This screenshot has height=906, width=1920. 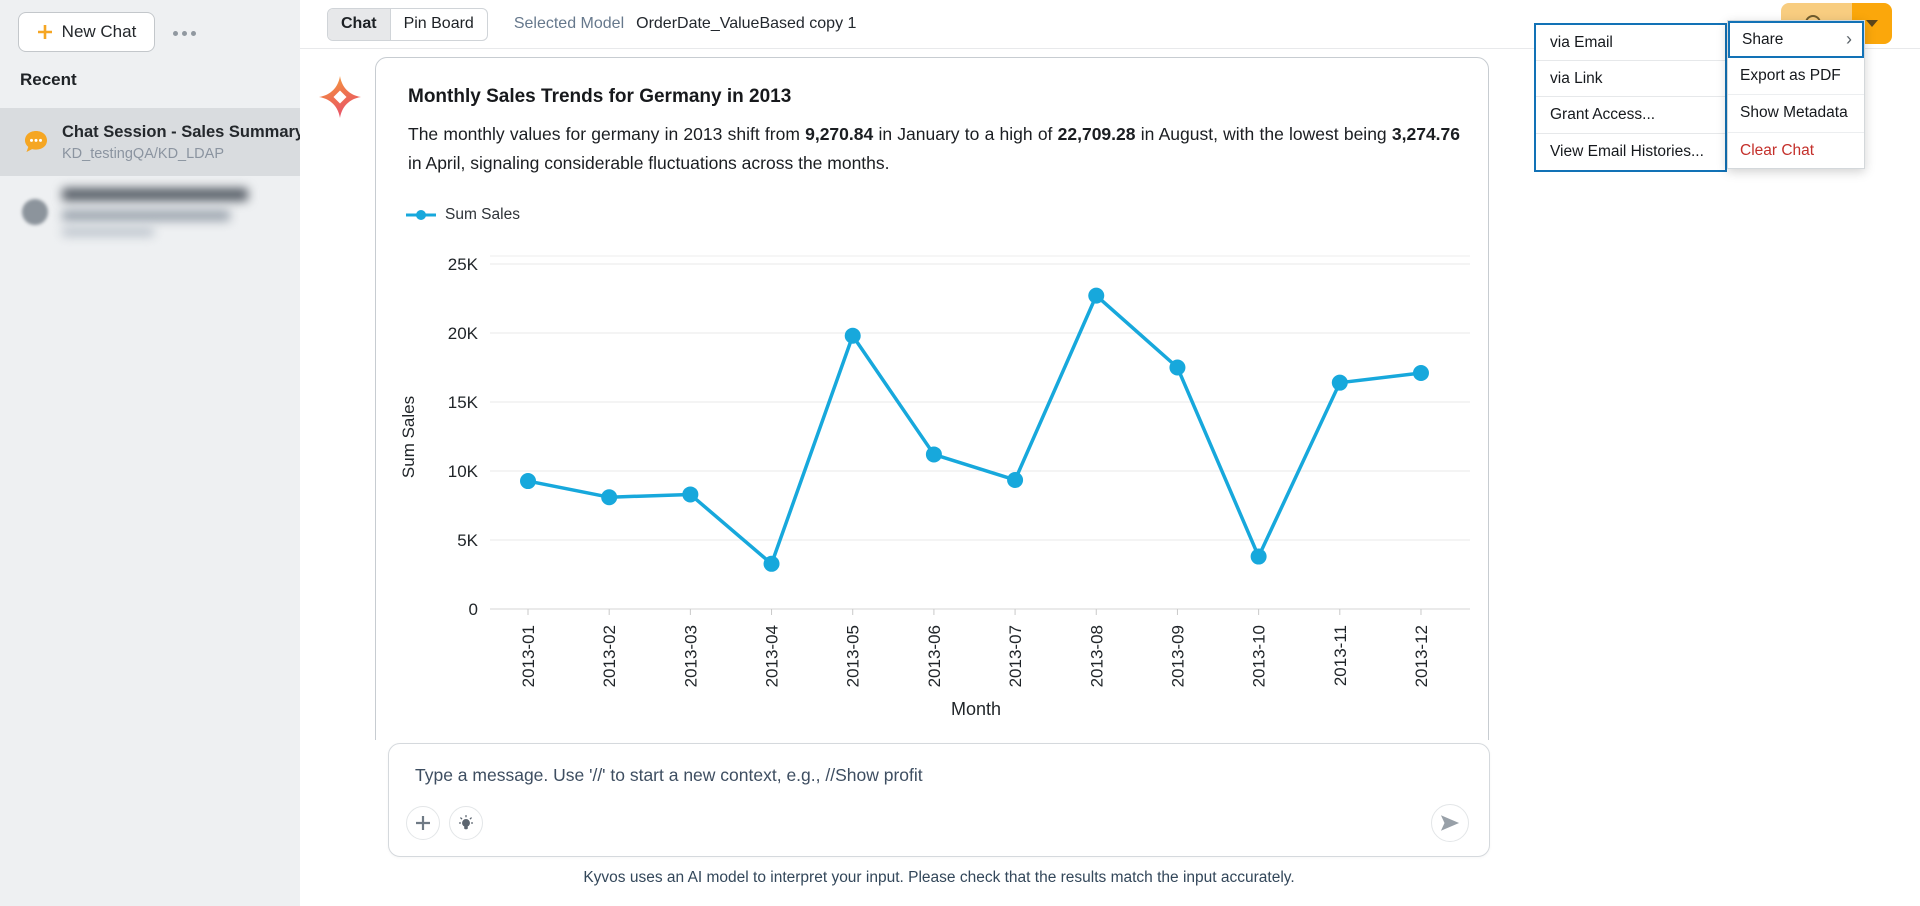 I want to click on svg-text: 2013-10, so click(x=1259, y=656).